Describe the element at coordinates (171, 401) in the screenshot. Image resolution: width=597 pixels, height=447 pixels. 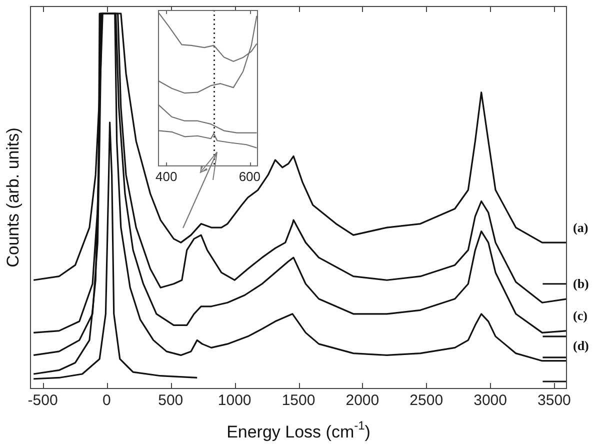
I see `x-tick-label: 500` at that location.